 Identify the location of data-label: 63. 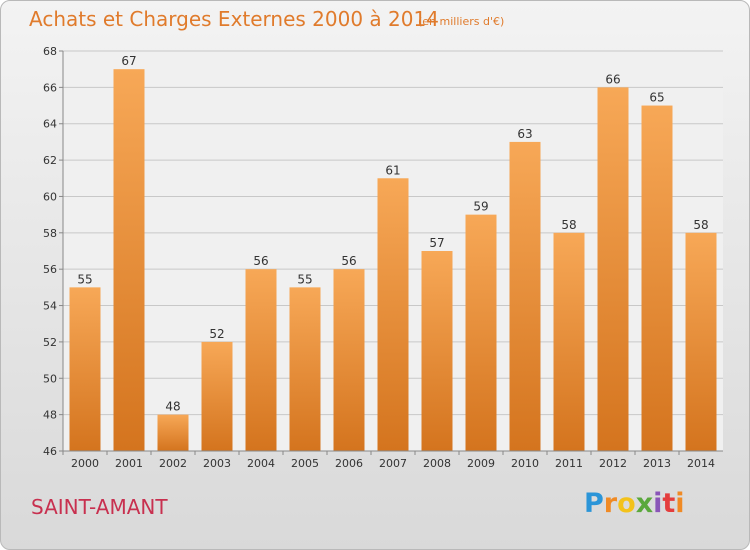
(524, 134).